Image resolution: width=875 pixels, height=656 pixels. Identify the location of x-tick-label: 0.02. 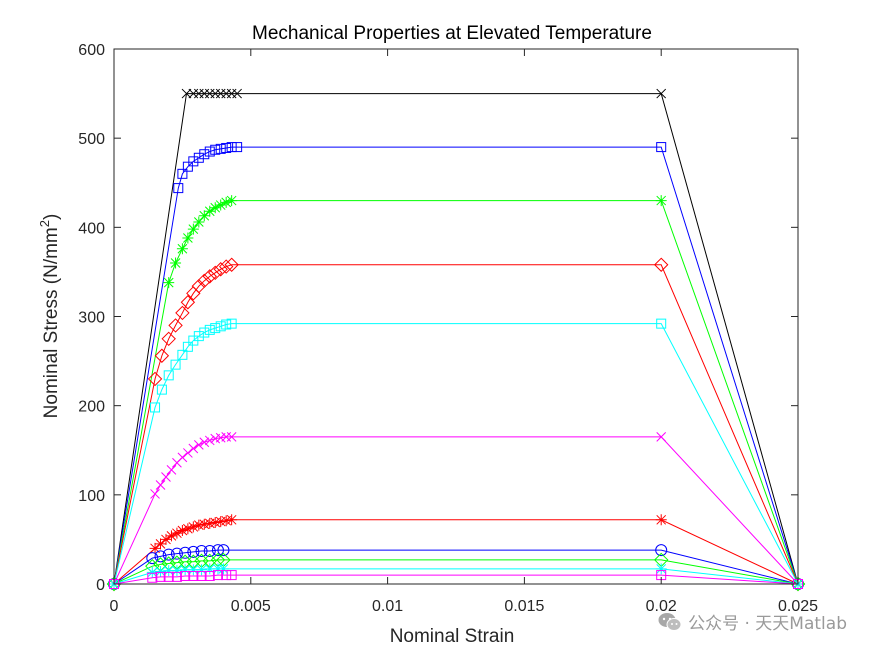
(661, 606).